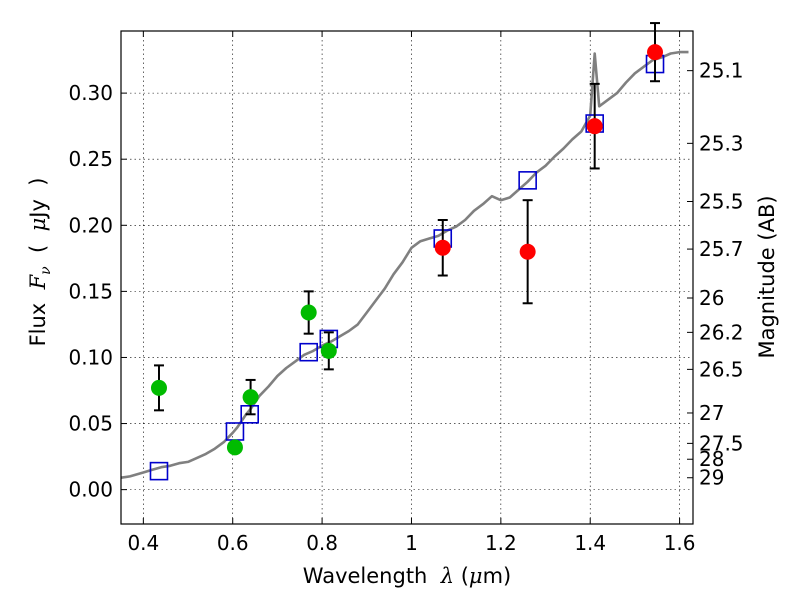 The image size is (800, 600). What do you see at coordinates (90, 225) in the screenshot?
I see `y-tick-label: 0.20` at bounding box center [90, 225].